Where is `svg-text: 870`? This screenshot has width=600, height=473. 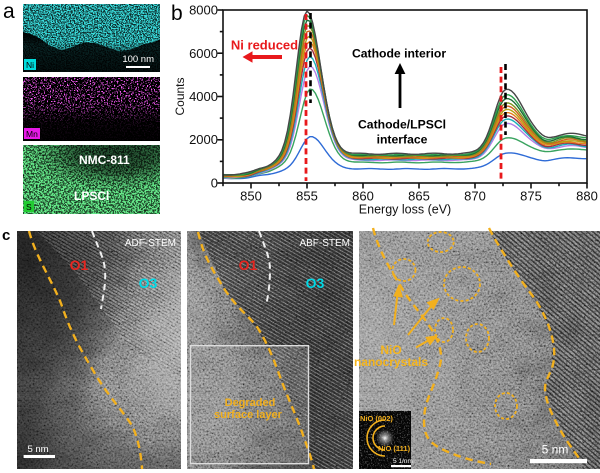 svg-text: 870 is located at coordinates (475, 196).